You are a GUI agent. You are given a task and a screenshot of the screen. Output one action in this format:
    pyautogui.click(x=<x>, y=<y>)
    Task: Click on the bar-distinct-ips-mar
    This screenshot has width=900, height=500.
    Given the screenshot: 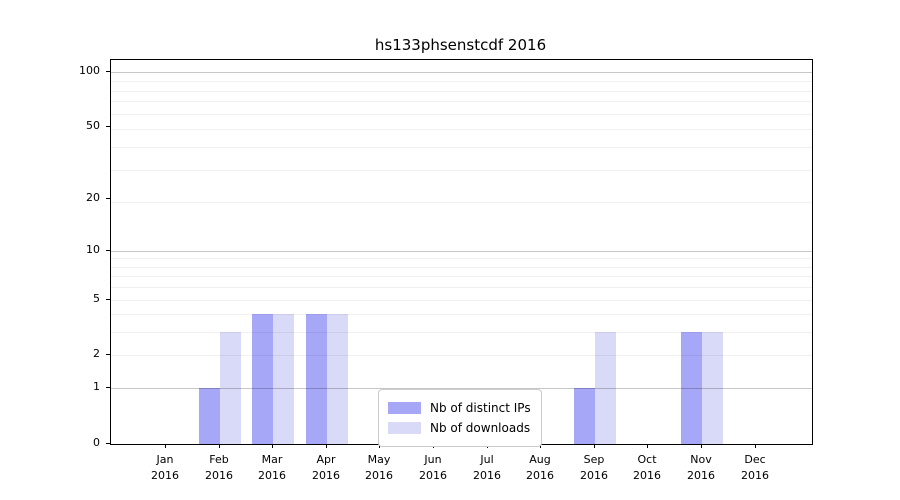 What is the action you would take?
    pyautogui.click(x=263, y=379)
    